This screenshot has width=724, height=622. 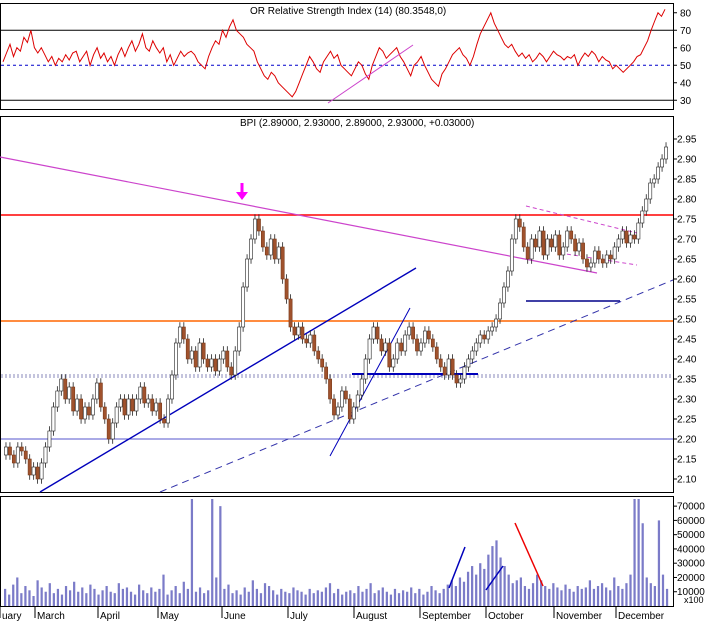 What do you see at coordinates (447, 616) in the screenshot?
I see `x-tick-label: September` at bounding box center [447, 616].